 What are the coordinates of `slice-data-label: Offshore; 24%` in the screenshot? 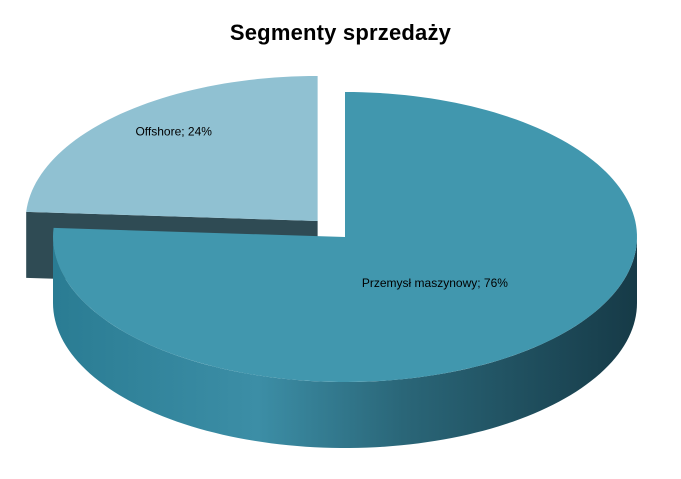 It's located at (173, 131).